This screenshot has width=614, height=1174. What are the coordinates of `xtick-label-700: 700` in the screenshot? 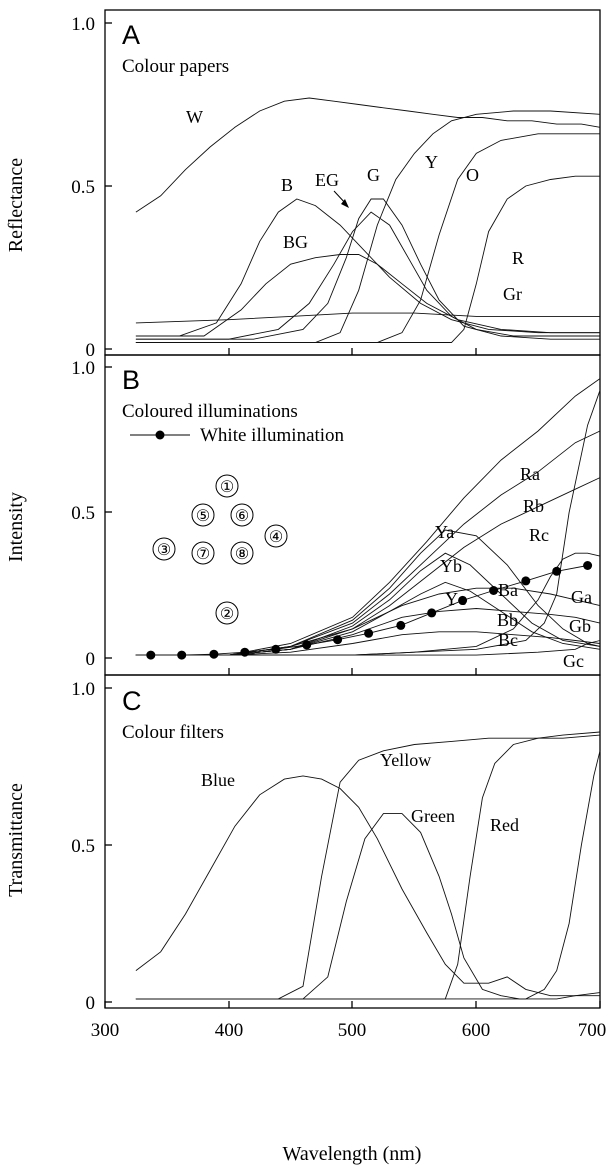 It's located at (592, 1030).